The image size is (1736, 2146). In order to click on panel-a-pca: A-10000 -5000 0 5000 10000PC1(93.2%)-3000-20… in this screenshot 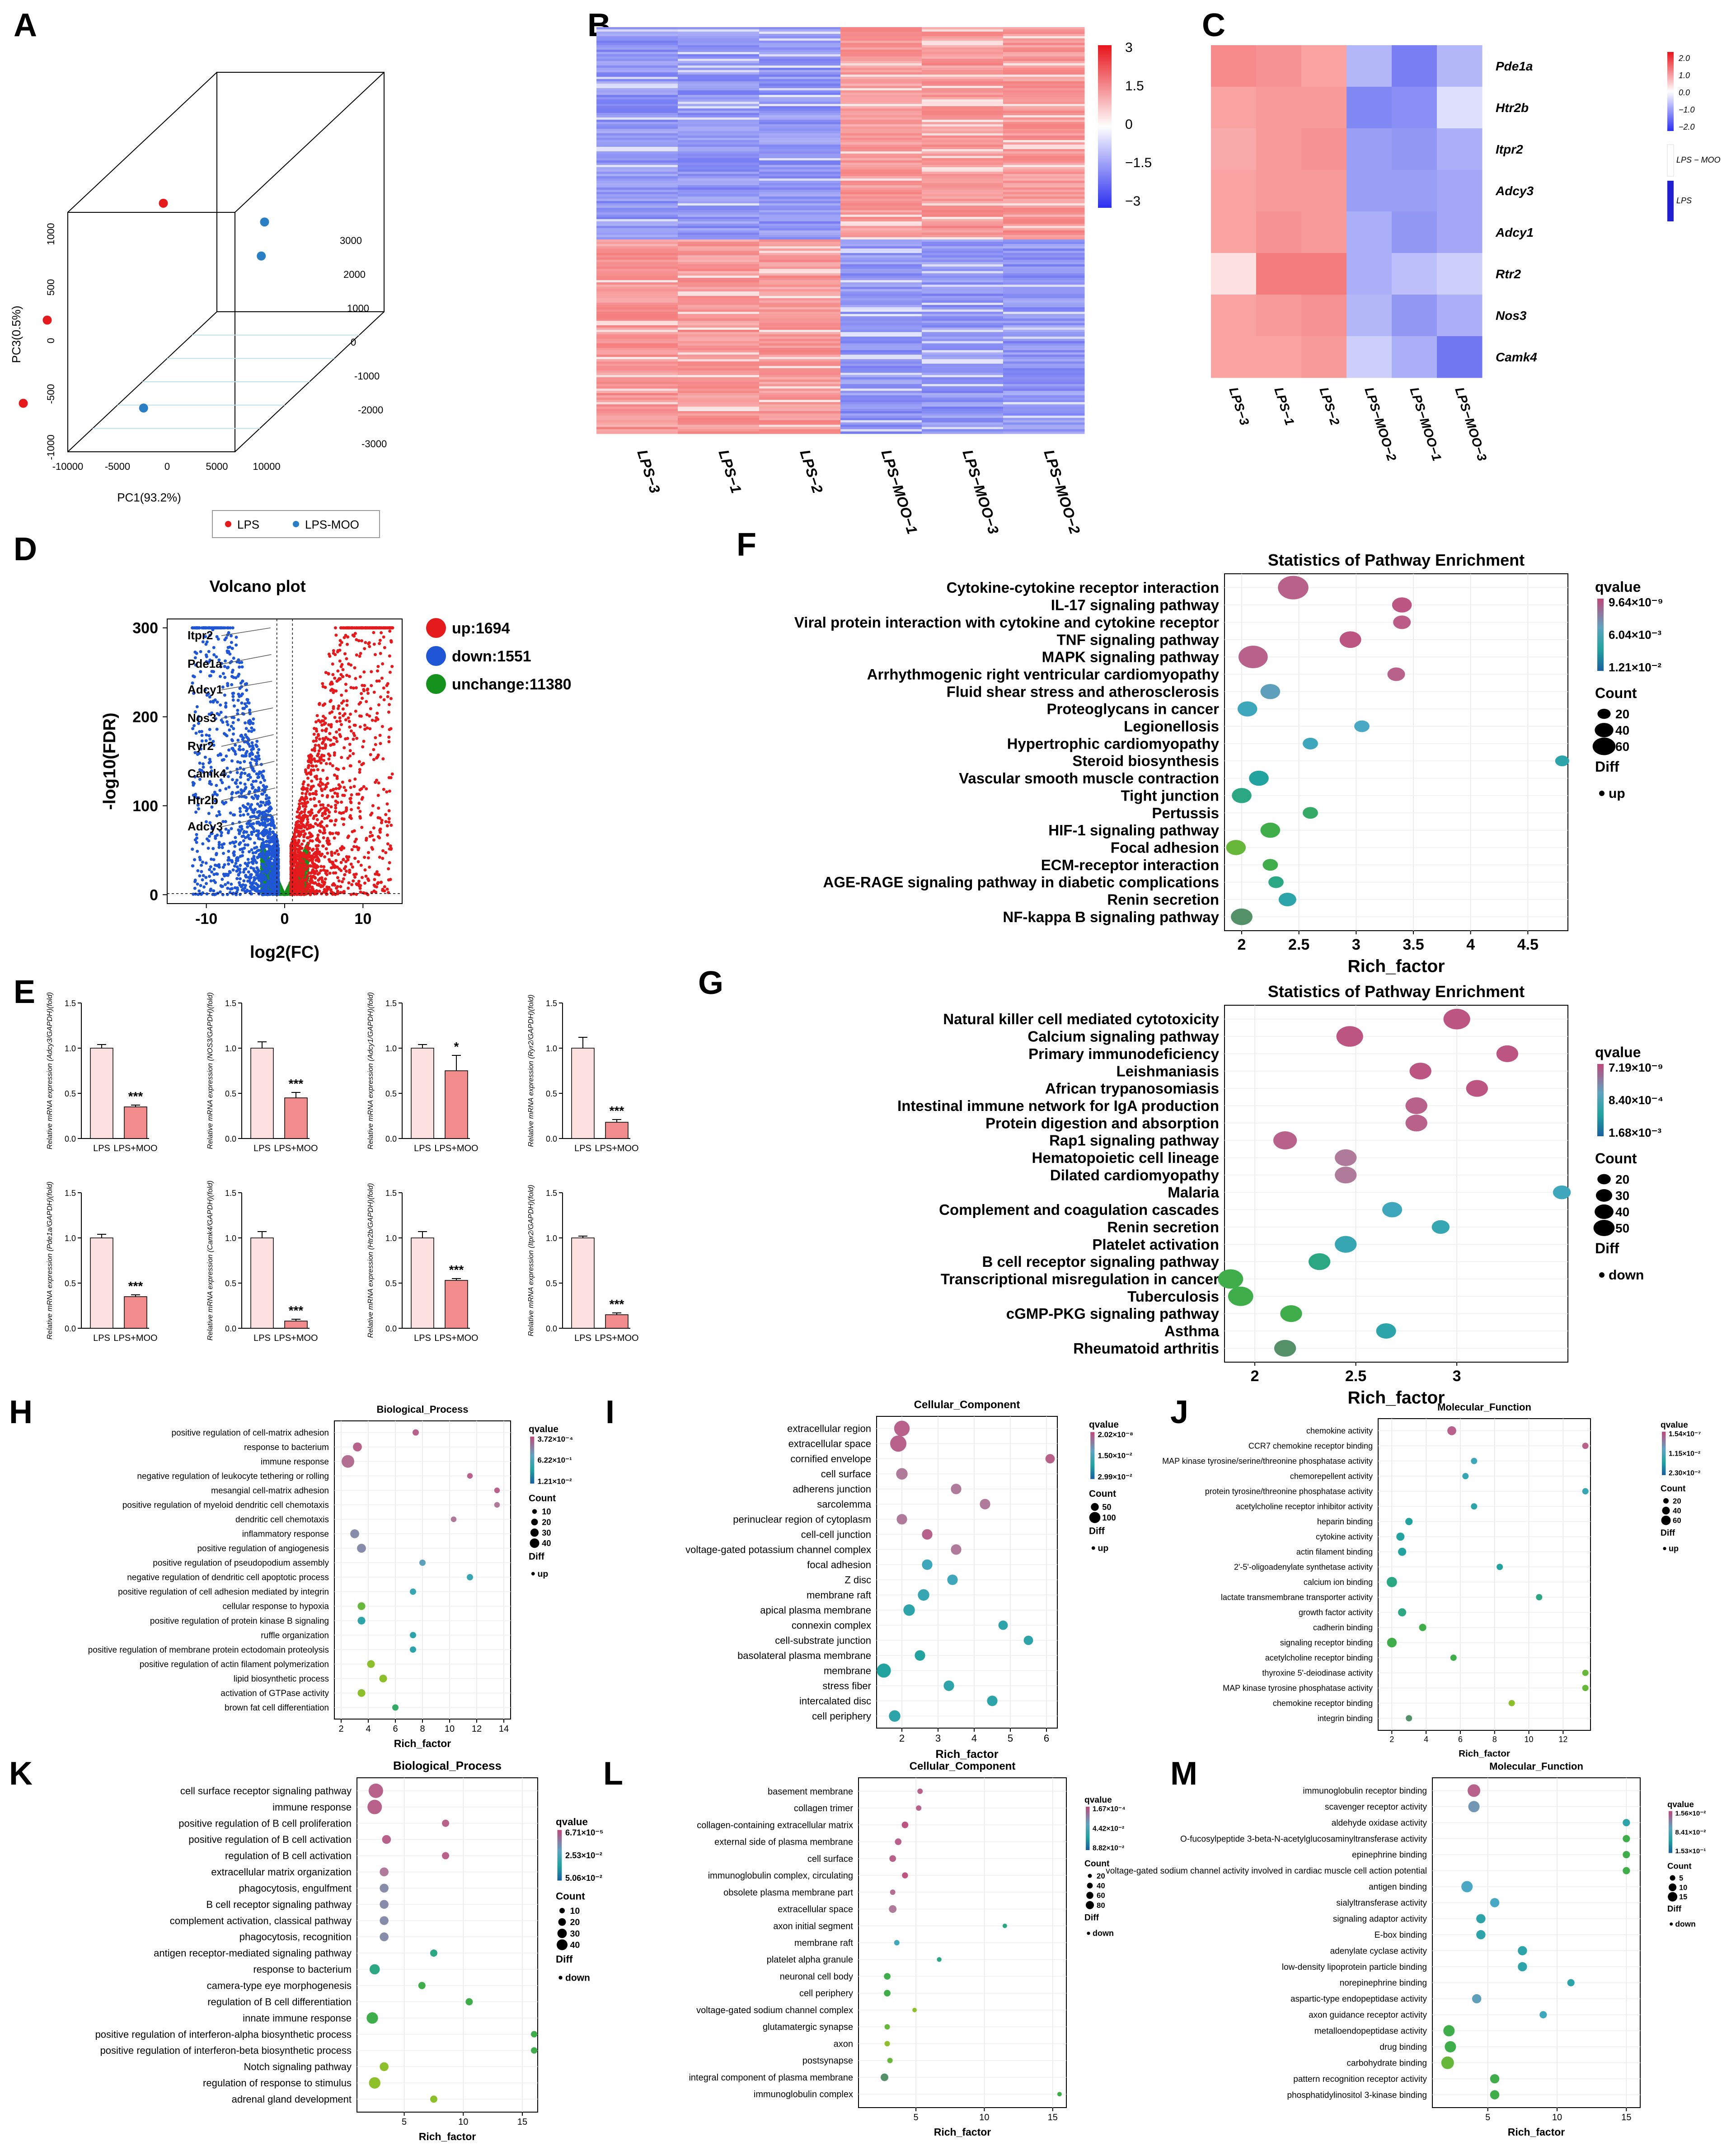, I will do `click(198, 273)`.